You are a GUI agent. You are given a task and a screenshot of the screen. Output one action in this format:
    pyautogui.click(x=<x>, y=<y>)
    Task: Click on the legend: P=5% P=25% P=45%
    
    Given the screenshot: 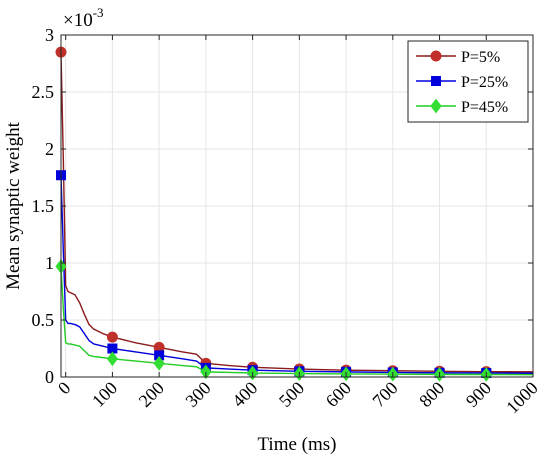 What is the action you would take?
    pyautogui.click(x=468, y=81)
    